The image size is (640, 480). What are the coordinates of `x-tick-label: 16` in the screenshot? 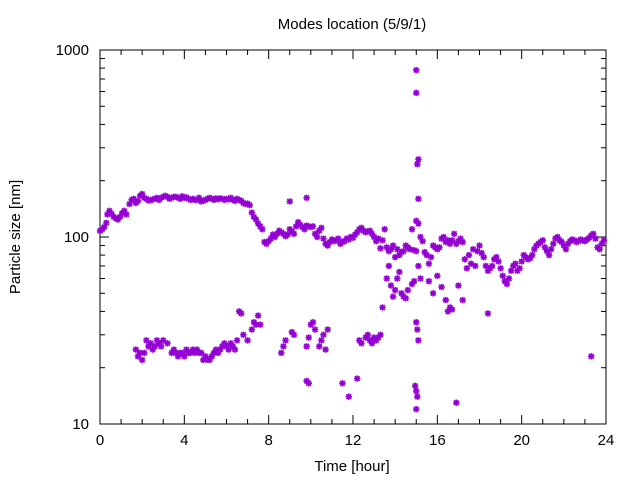 It's located at (437, 440).